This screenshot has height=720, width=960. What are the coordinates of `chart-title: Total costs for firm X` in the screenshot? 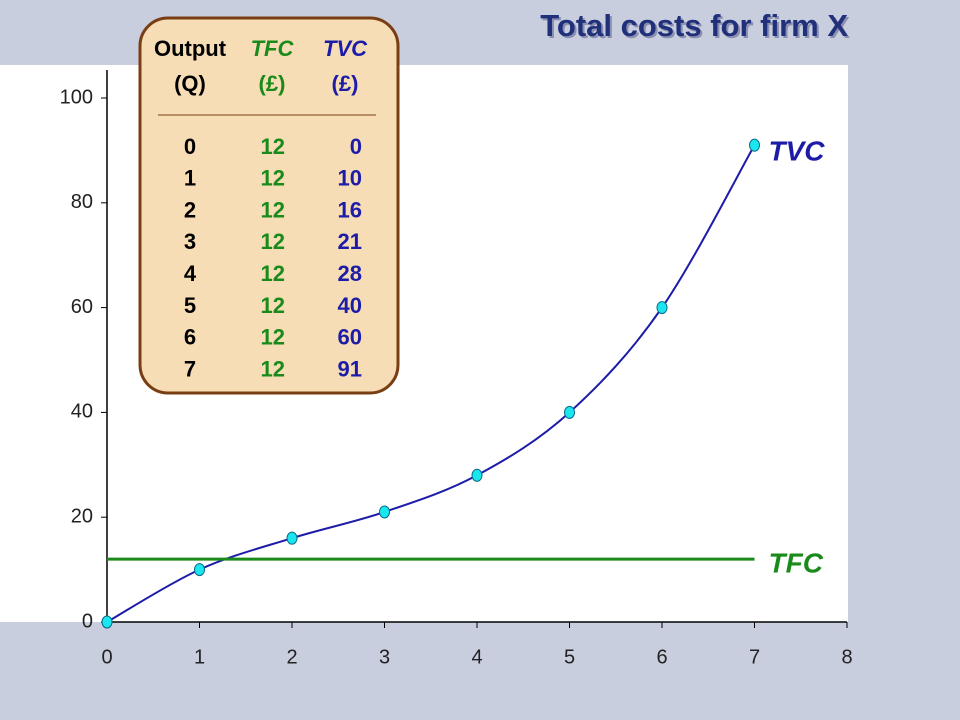 It's located at (694, 25).